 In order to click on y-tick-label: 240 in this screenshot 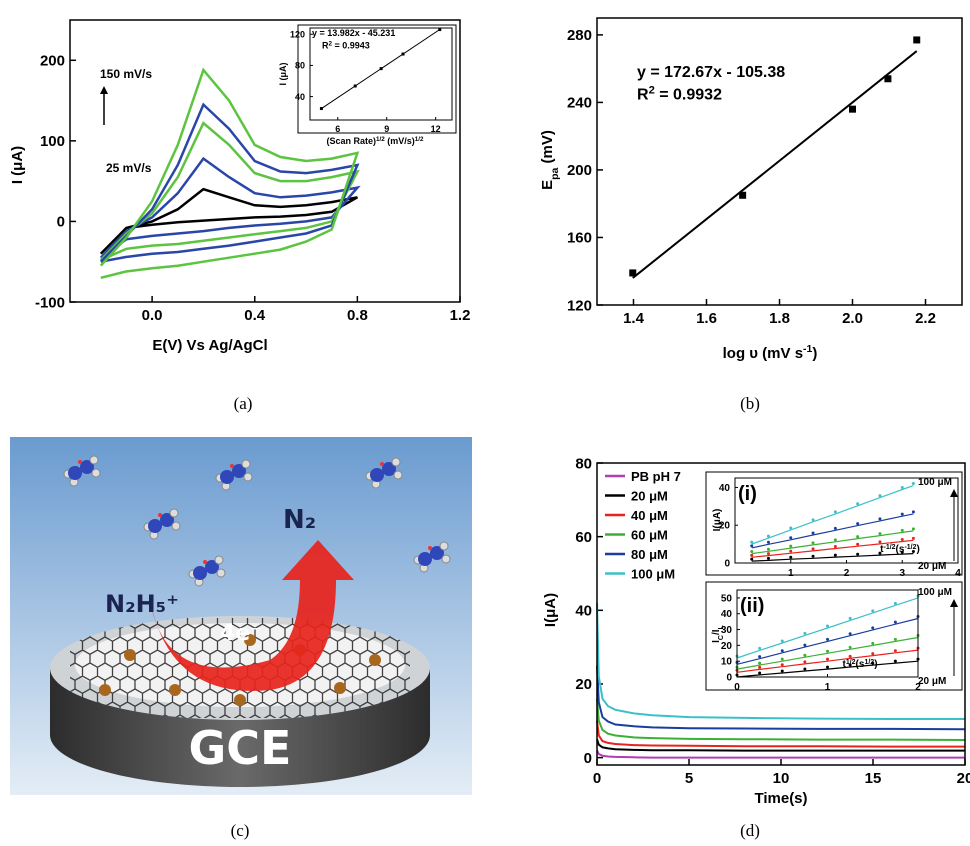, I will do `click(579, 103)`.